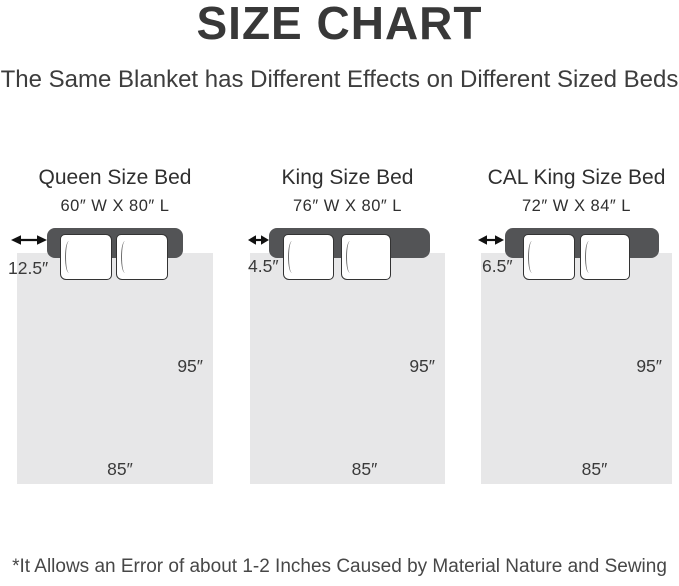  Describe the element at coordinates (347, 206) in the screenshot. I see `bed-dimensions: 76″ W X 80″ L` at that location.